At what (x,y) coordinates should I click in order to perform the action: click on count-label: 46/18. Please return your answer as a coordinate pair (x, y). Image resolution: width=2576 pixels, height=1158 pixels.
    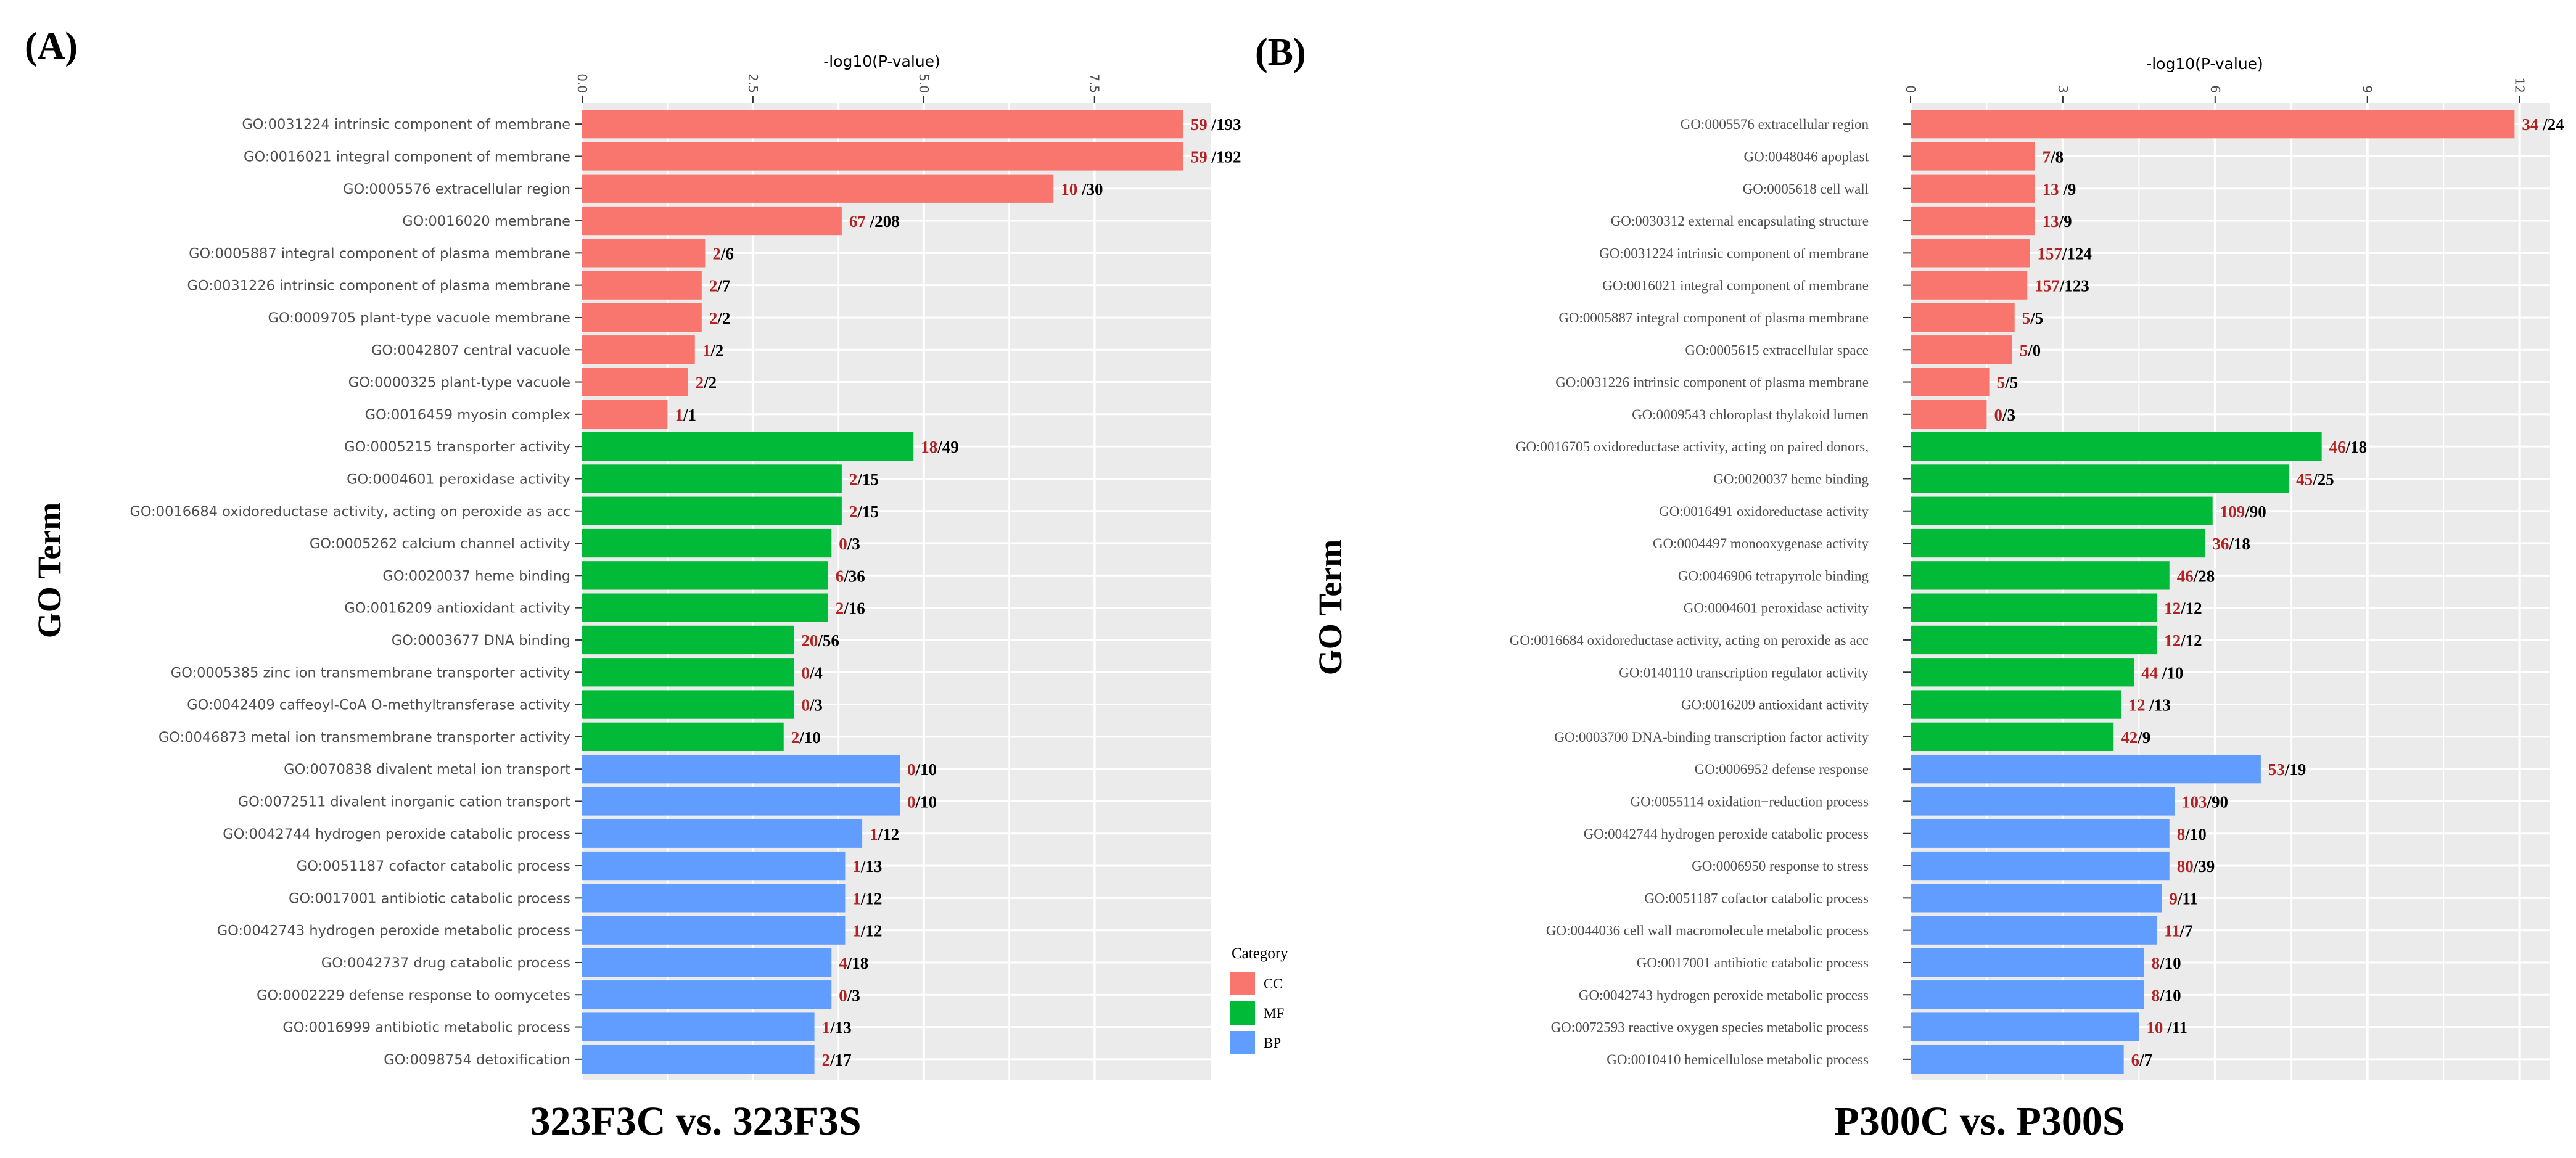
    Looking at the image, I should click on (2348, 447).